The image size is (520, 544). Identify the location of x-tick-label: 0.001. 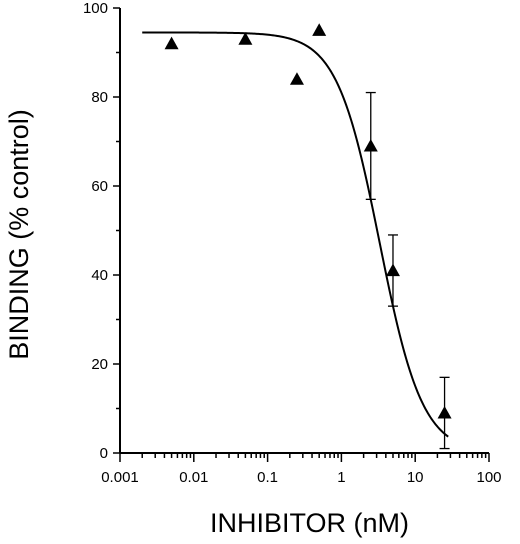
(120, 477).